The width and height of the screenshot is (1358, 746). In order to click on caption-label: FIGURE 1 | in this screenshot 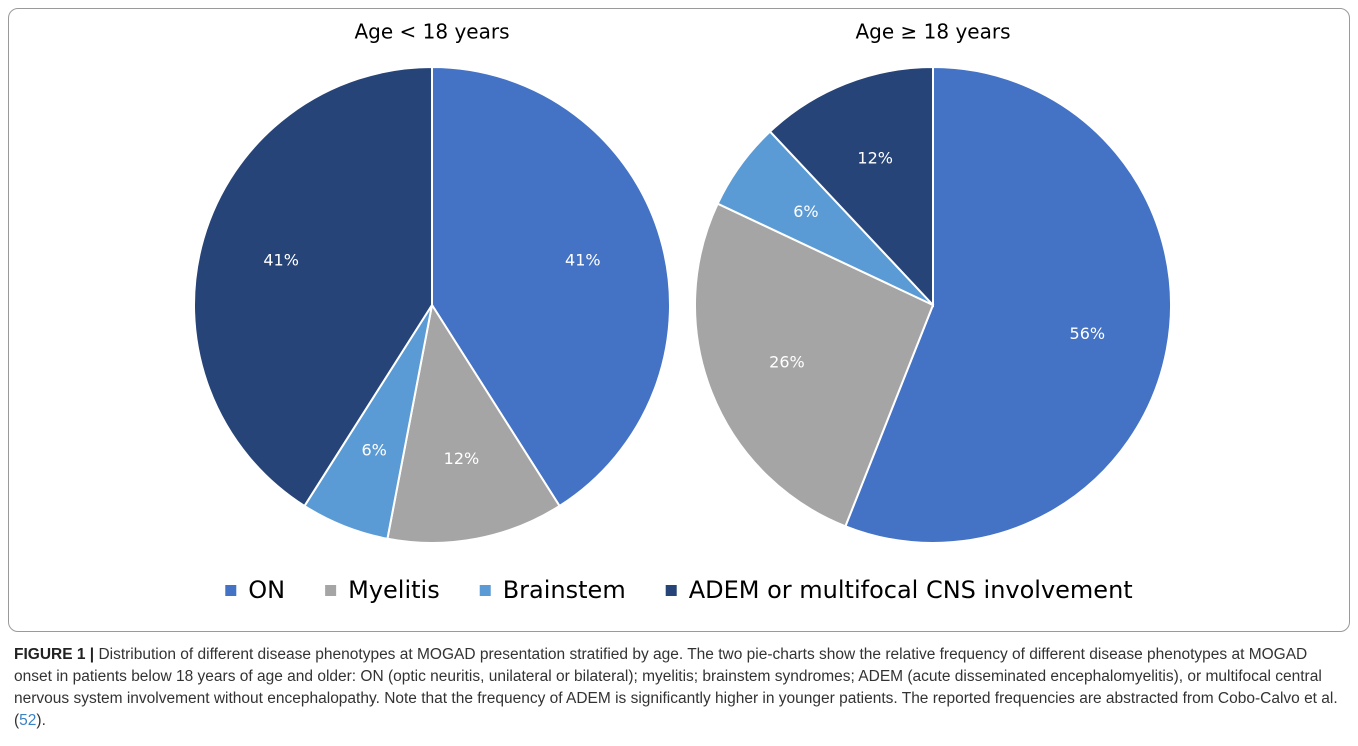, I will do `click(54, 654)`.